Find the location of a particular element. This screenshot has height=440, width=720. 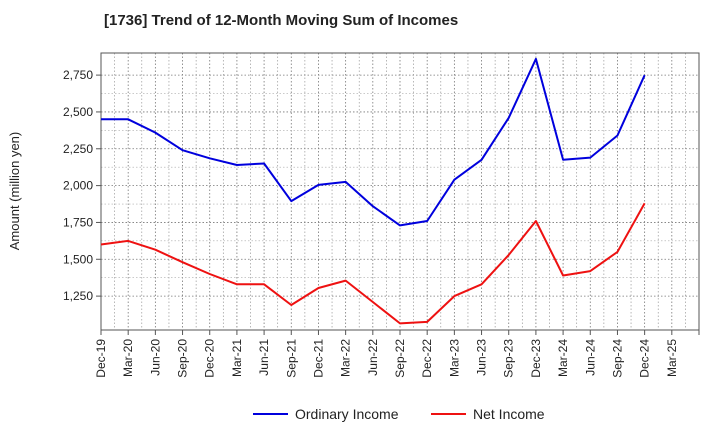

x-tick-label: Dec-23 is located at coordinates (536, 358).